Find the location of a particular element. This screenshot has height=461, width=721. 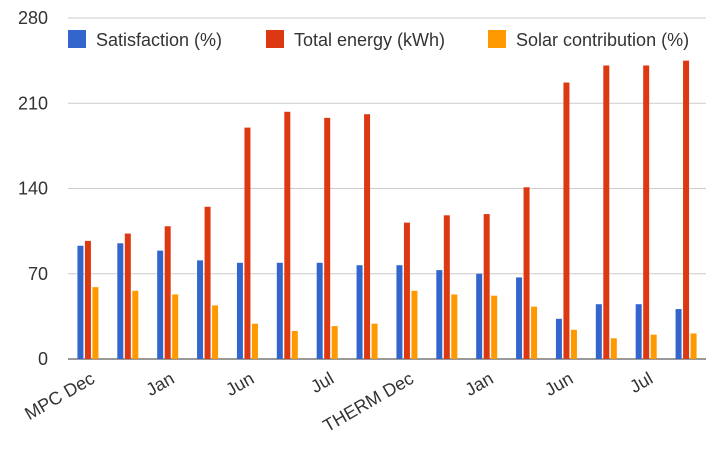

y-tick-label: 210 is located at coordinates (33, 103).